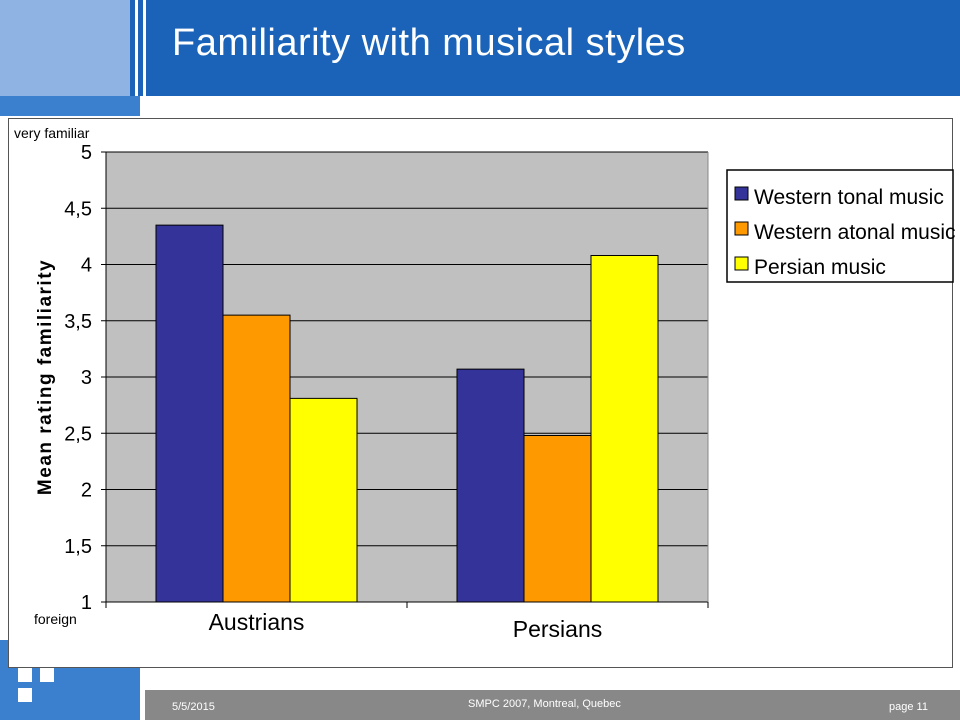  I want to click on legend-label: Persian music, so click(820, 267).